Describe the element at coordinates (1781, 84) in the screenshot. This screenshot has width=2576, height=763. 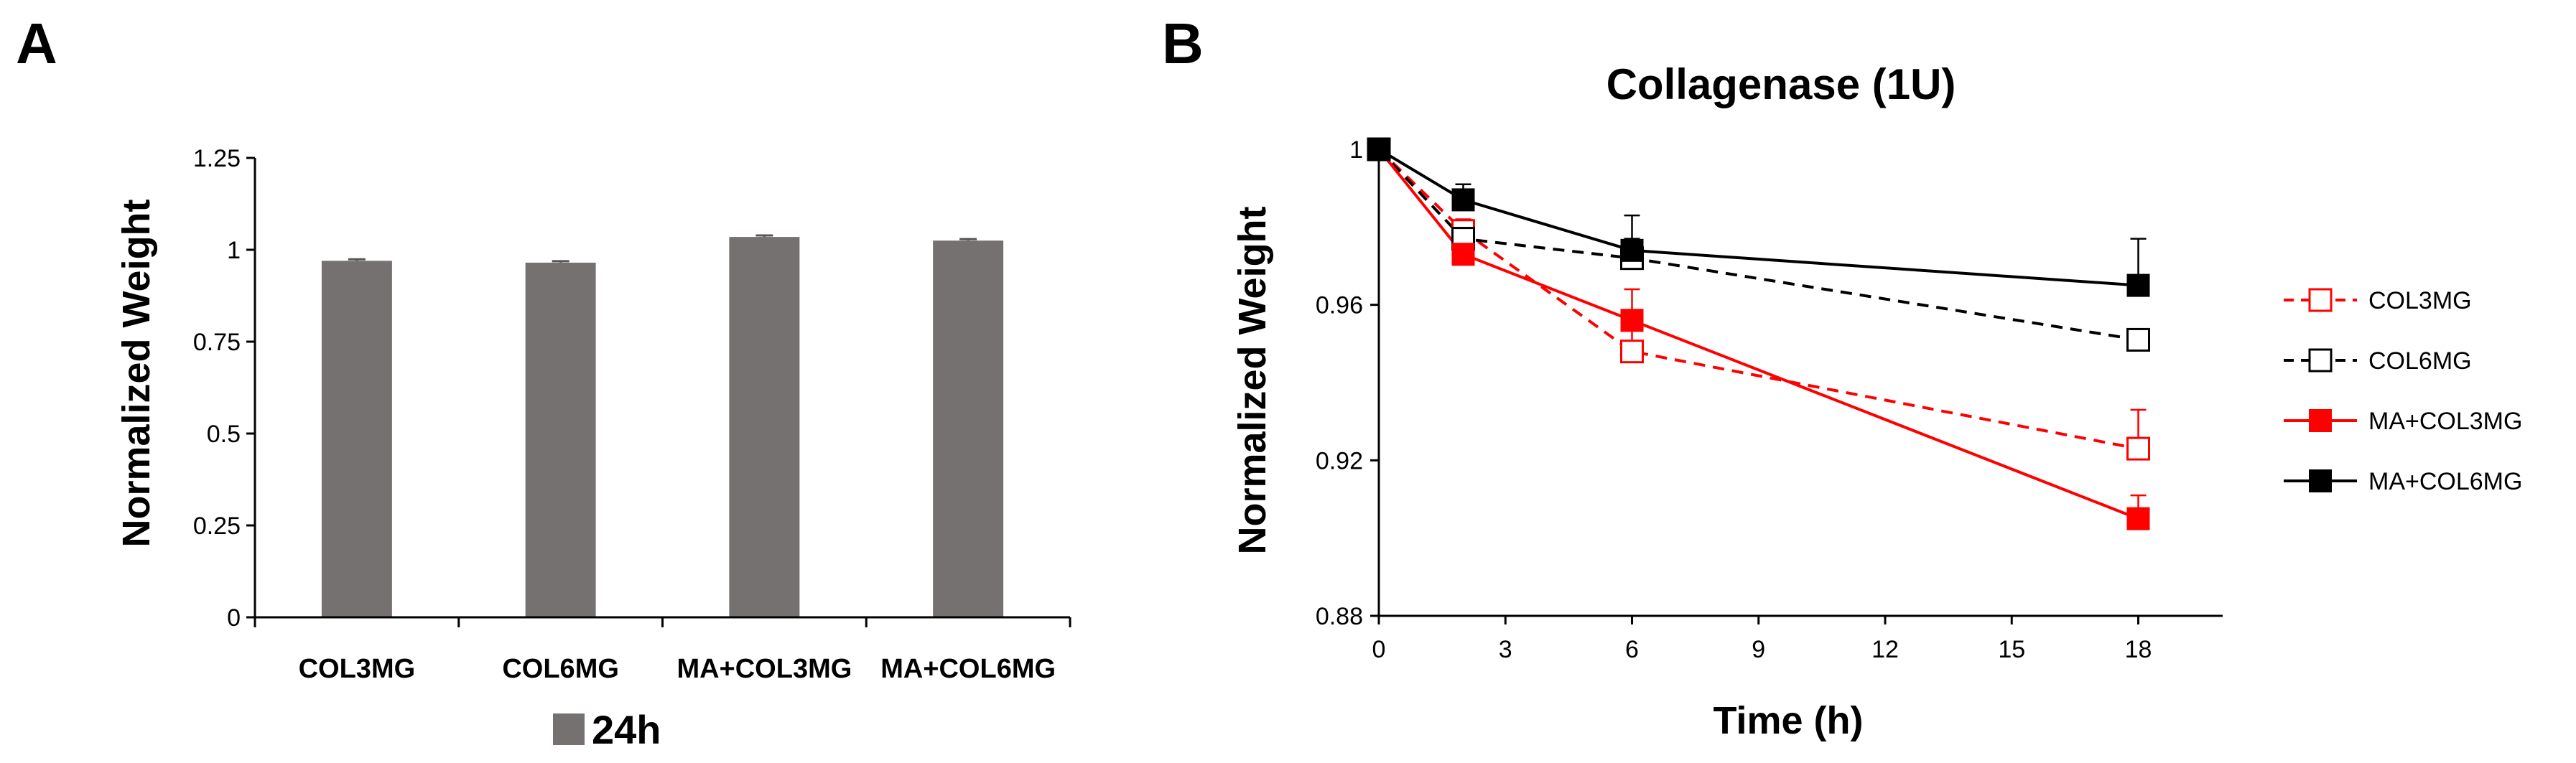
I see `panel-b-chart-title: Collagenase (1U)` at that location.